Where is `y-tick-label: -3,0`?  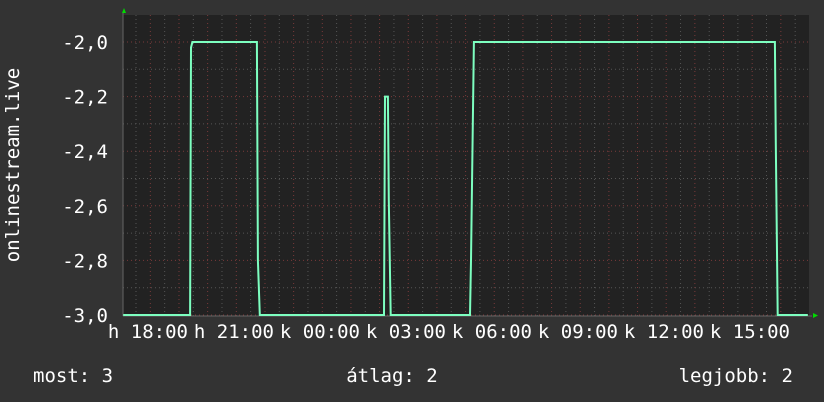
y-tick-label: -3,0 is located at coordinates (85, 316).